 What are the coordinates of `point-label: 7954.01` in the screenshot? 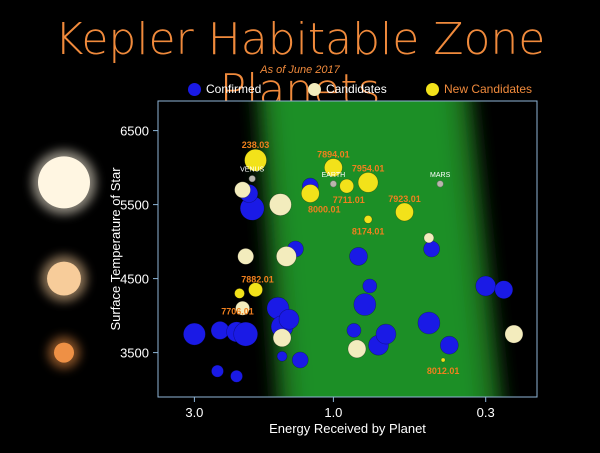 It's located at (368, 168).